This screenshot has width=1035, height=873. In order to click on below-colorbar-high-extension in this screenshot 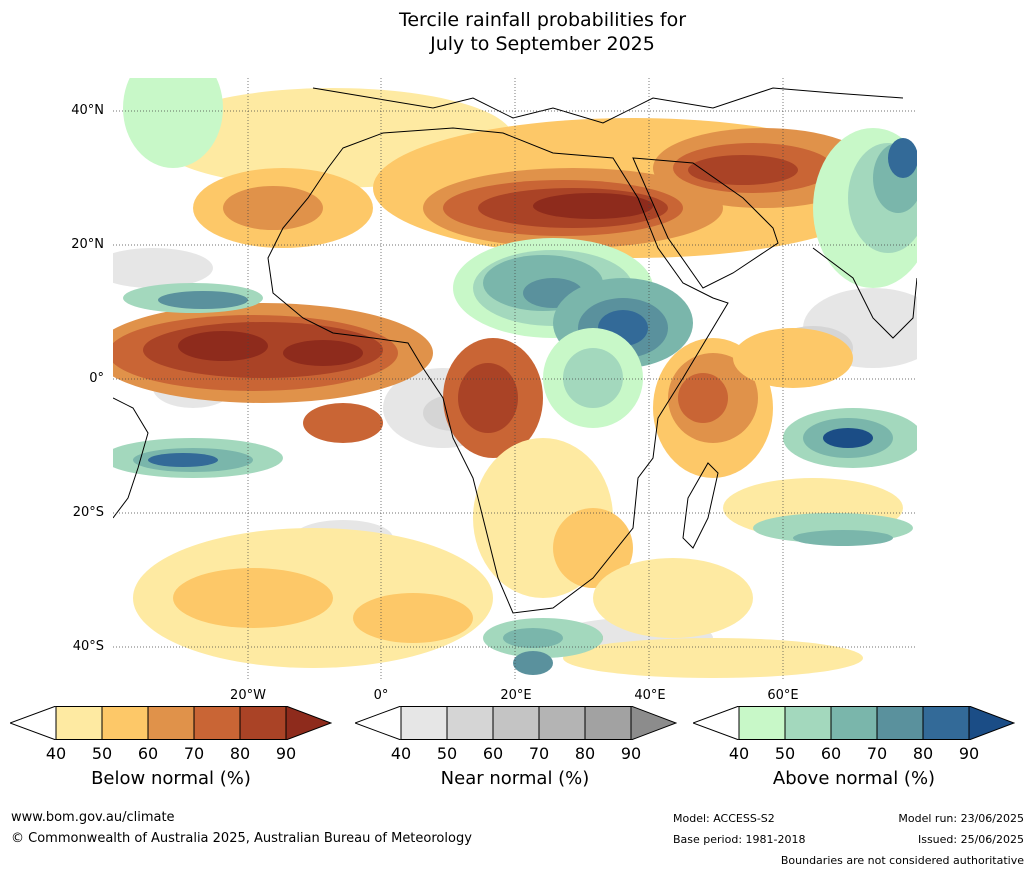, I will do `click(308, 723)`.